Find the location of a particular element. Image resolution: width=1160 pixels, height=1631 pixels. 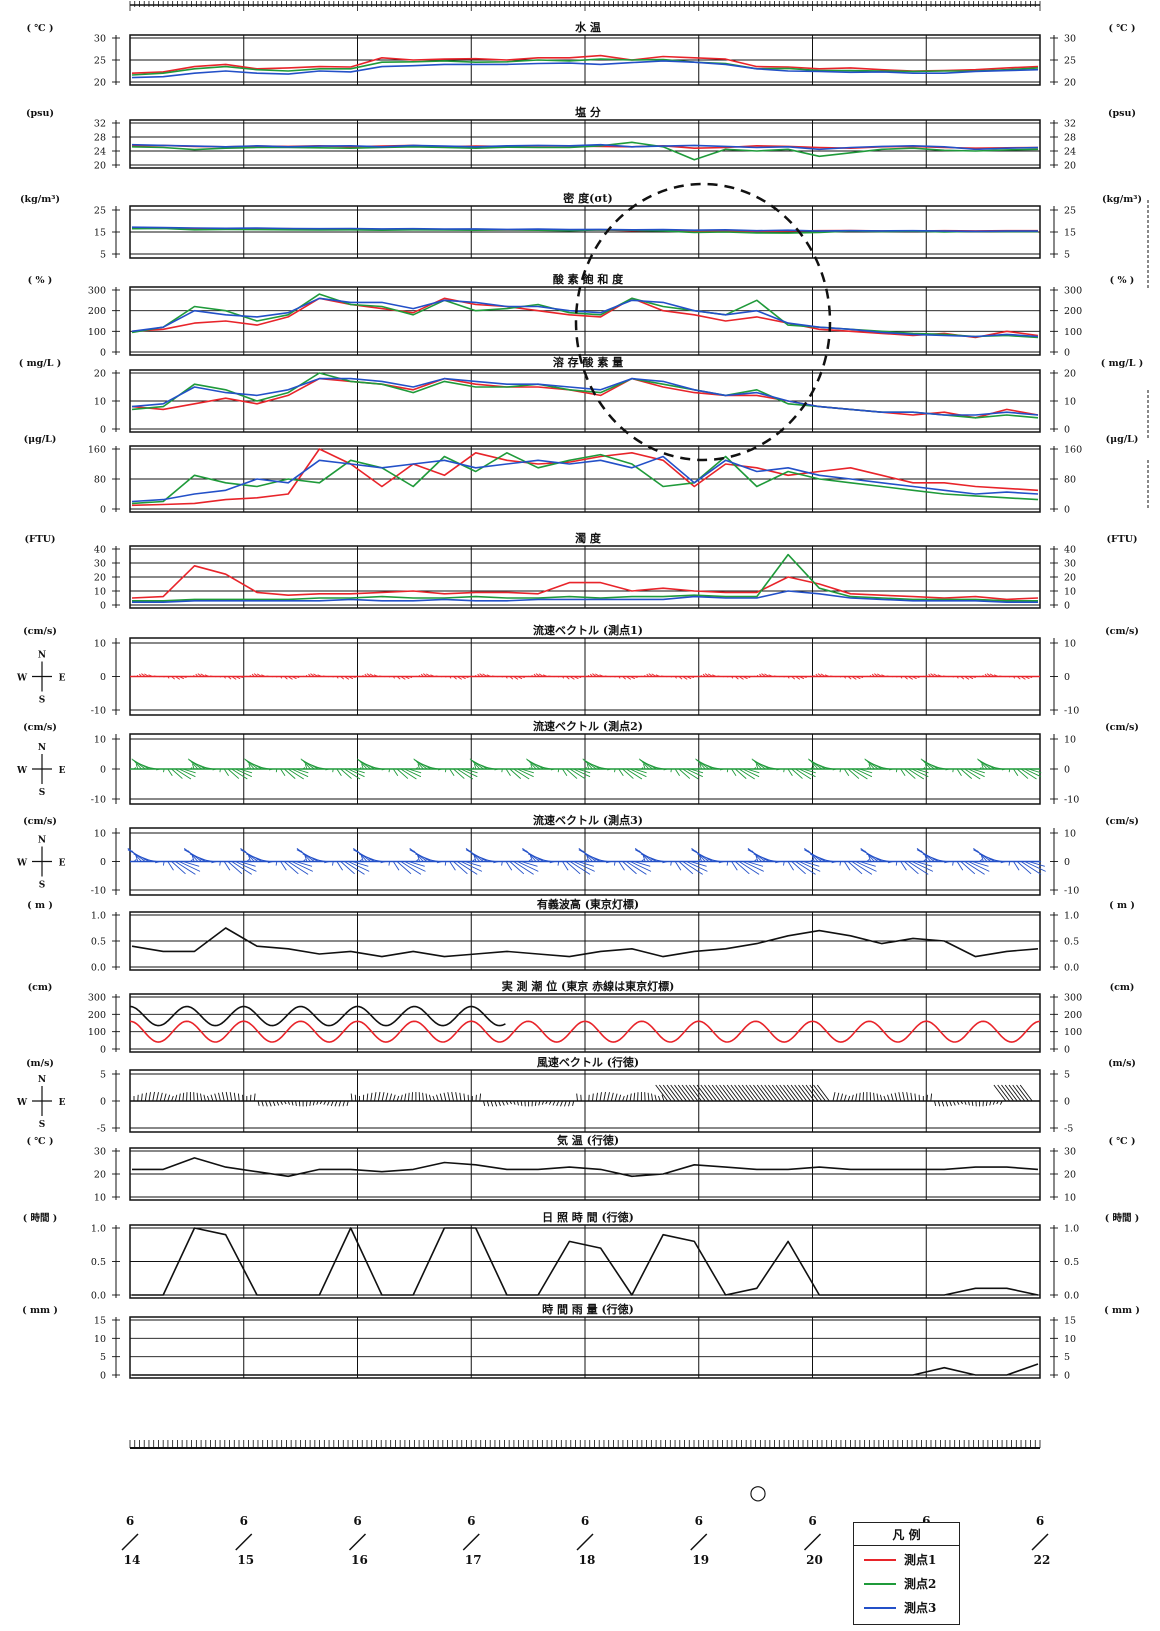

panel-4-unit-left: ( % ) is located at coordinates (40, 280).